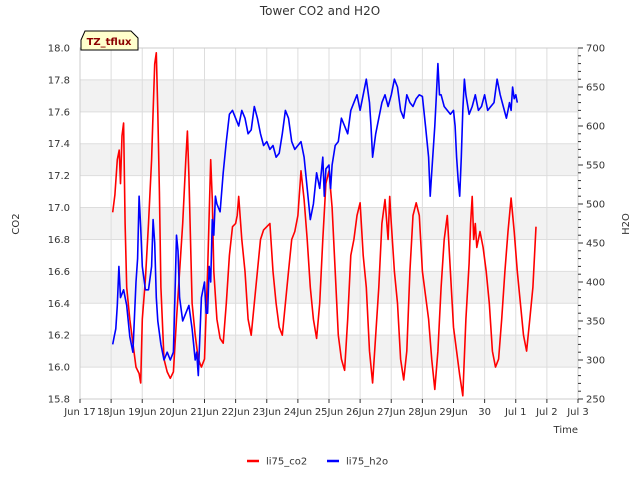 The image size is (640, 480). What do you see at coordinates (546, 412) in the screenshot?
I see `x-tick-label: Jul 2` at bounding box center [546, 412].